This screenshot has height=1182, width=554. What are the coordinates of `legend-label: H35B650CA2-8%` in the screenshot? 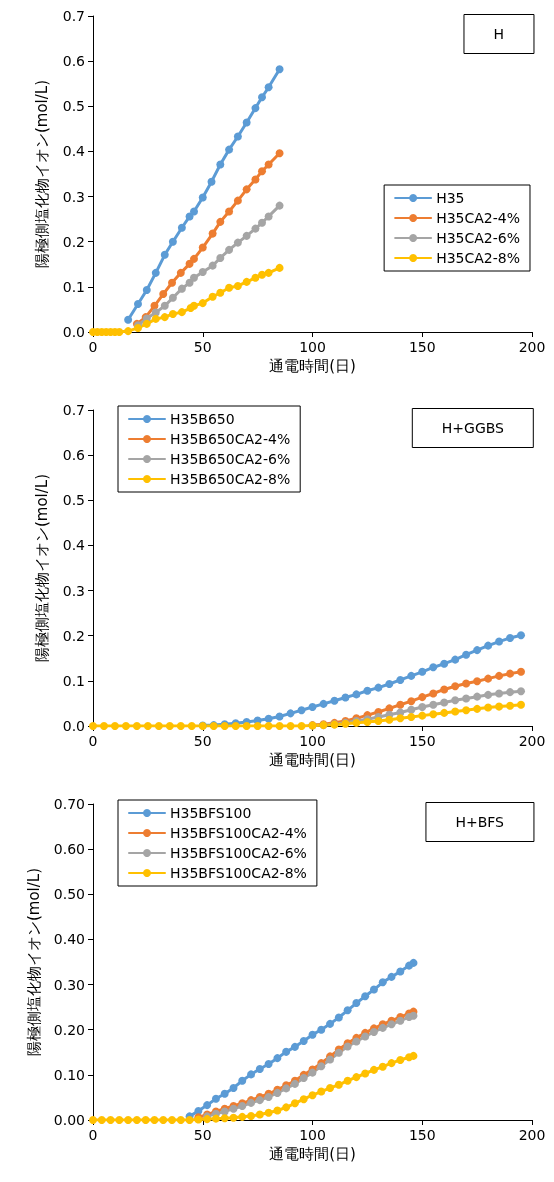 It's located at (230, 479).